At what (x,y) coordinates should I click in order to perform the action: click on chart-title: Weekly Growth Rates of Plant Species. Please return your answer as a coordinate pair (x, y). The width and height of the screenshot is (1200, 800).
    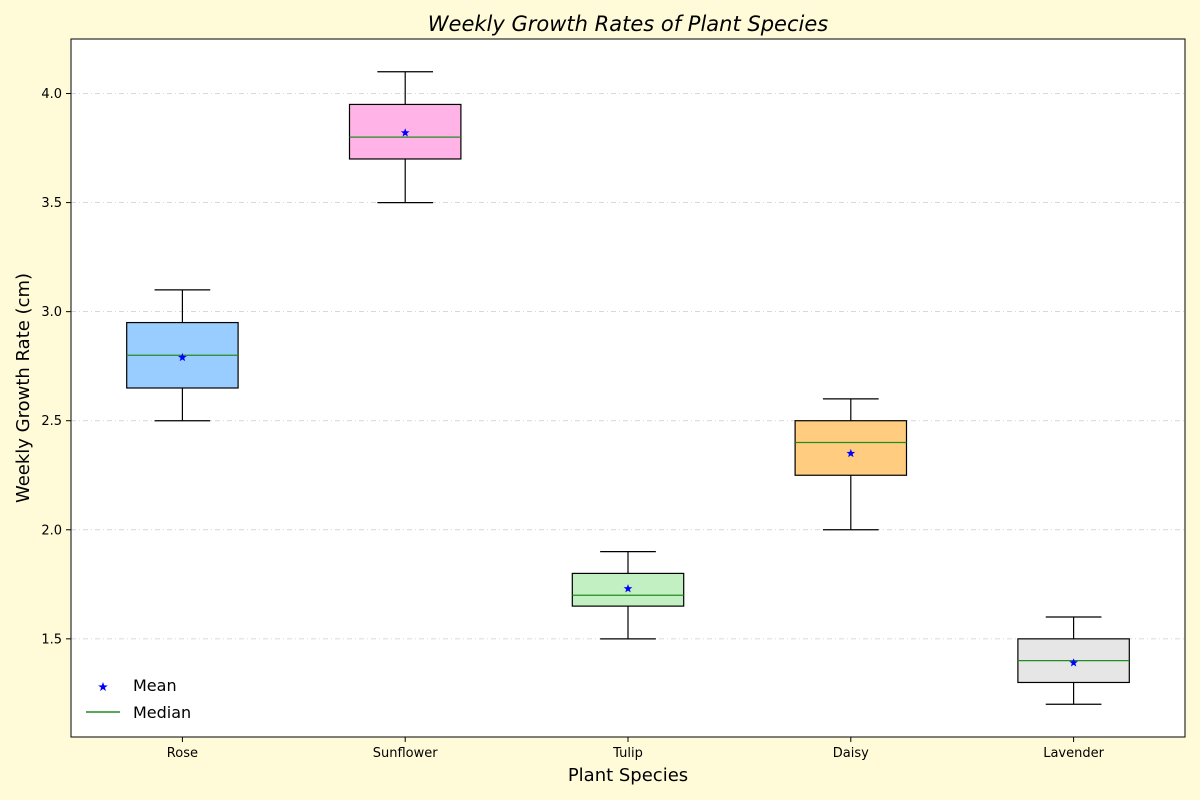
    Looking at the image, I should click on (628, 24).